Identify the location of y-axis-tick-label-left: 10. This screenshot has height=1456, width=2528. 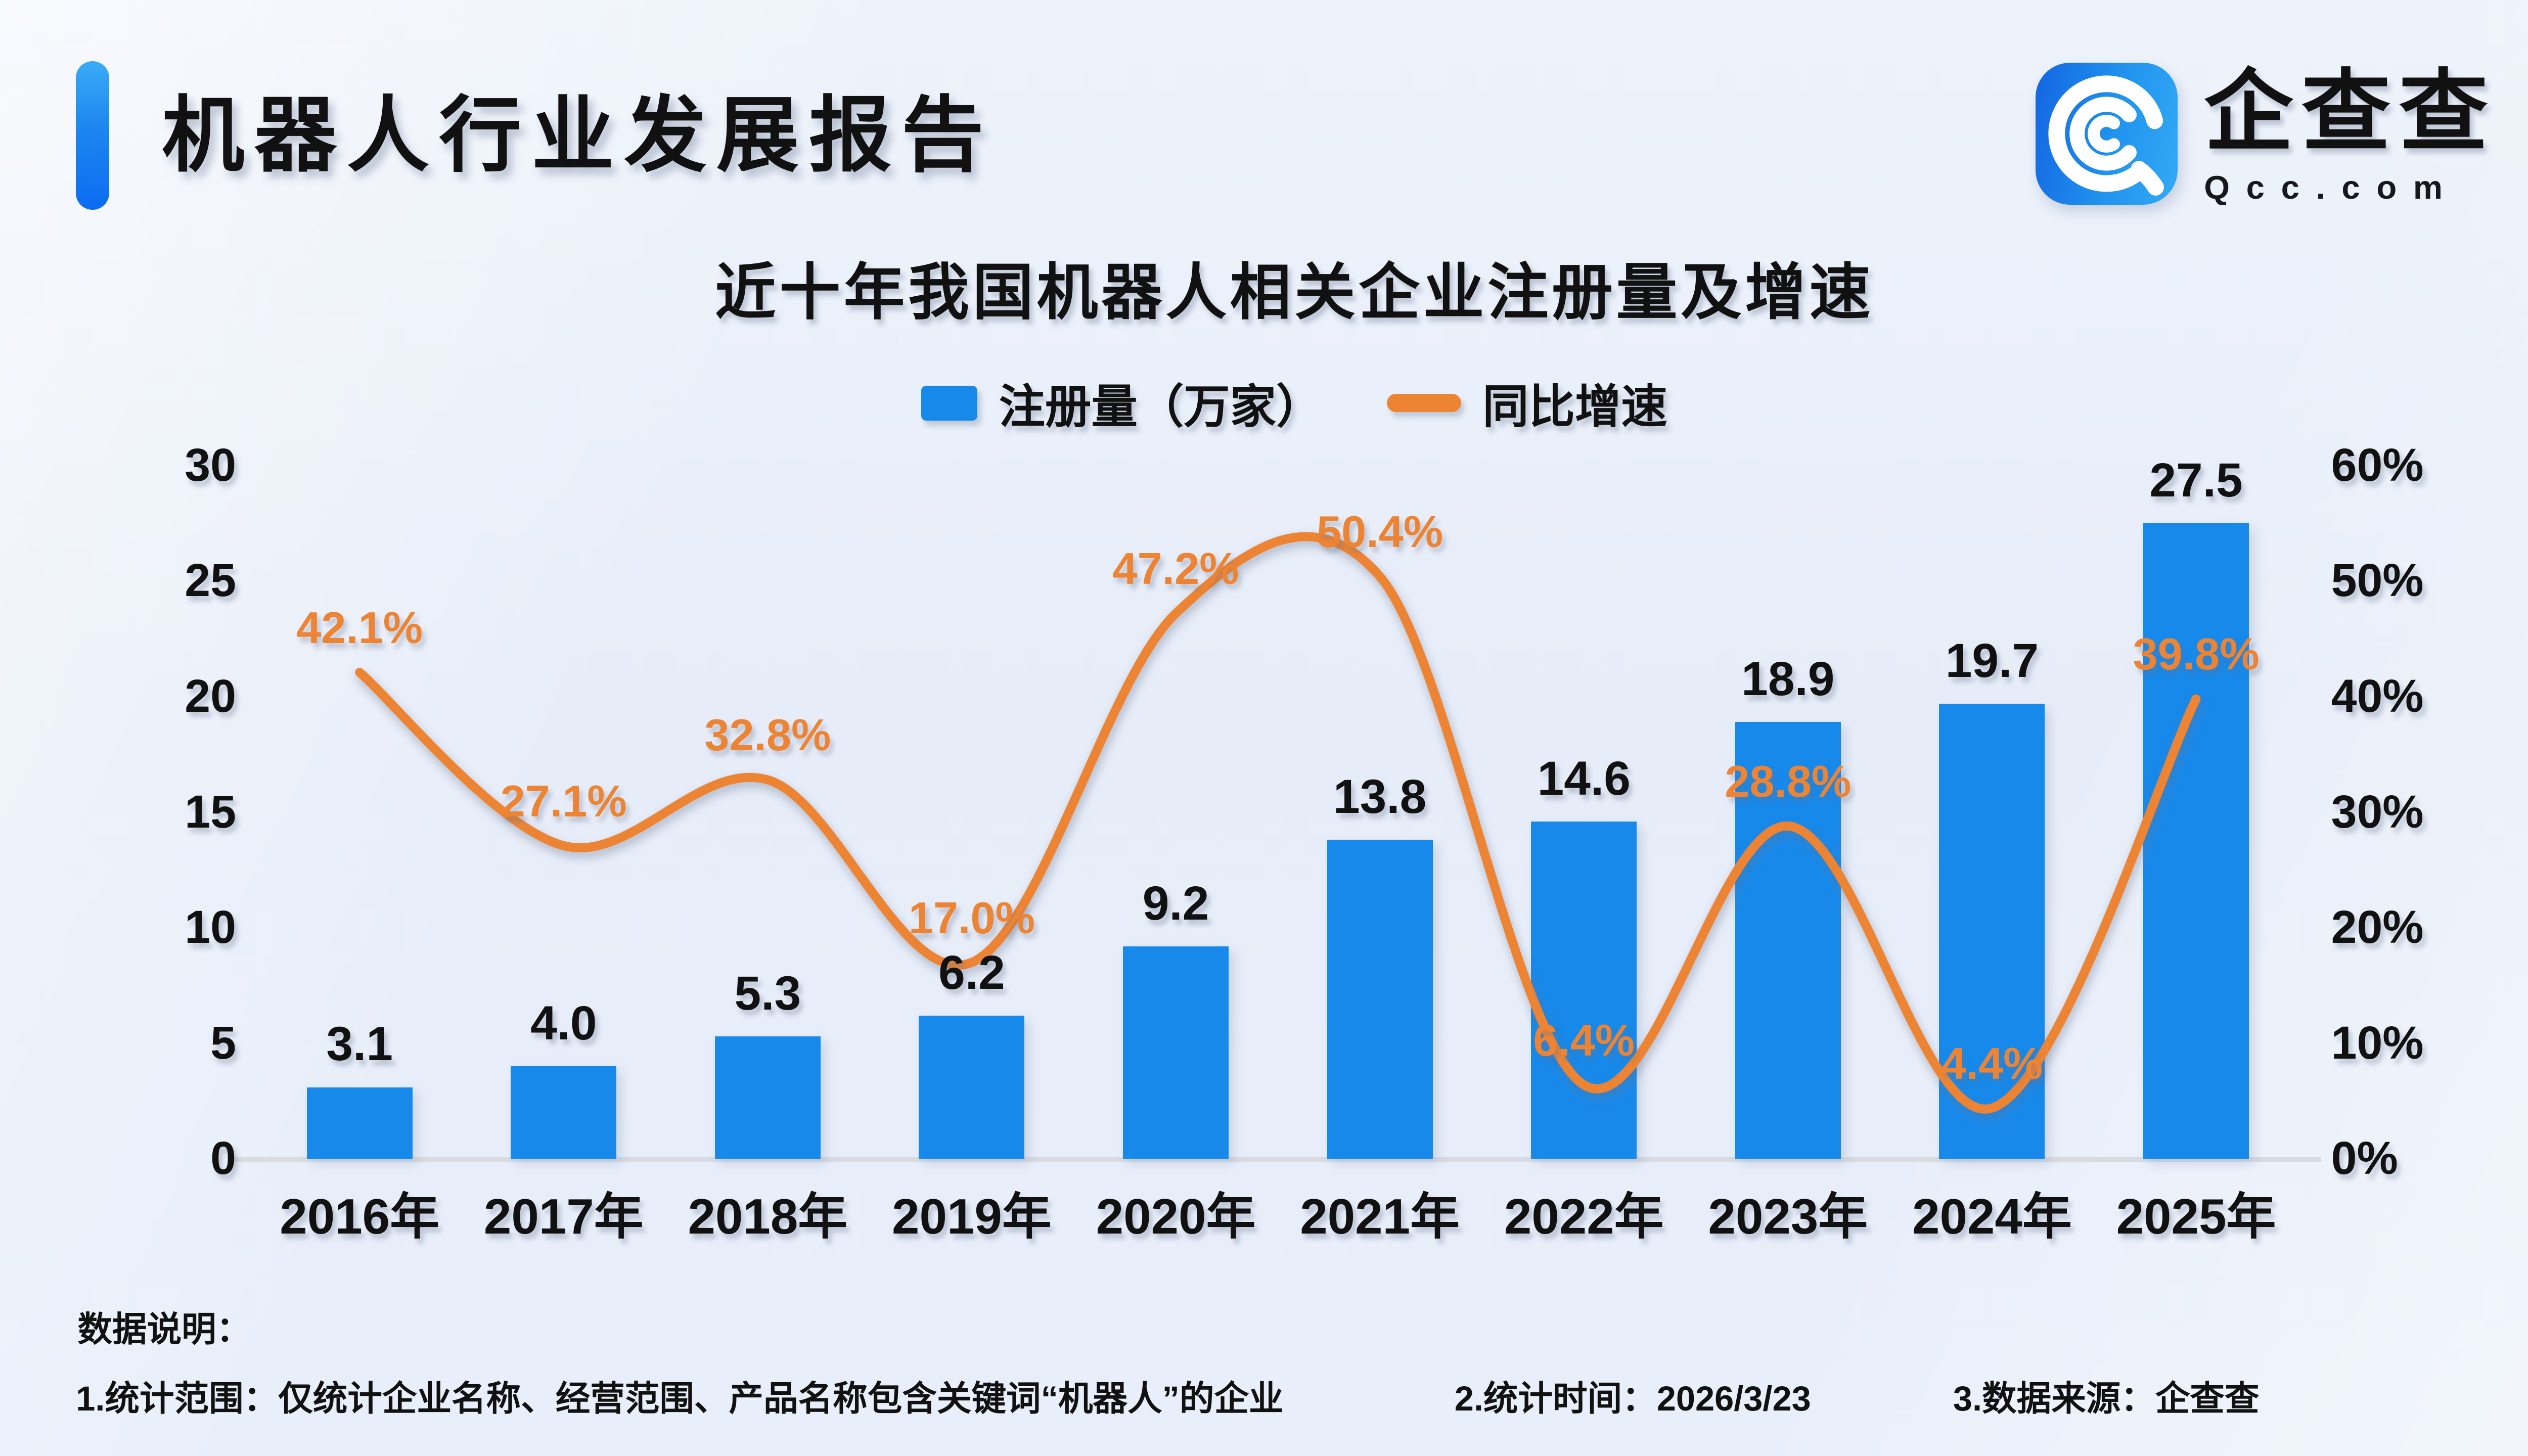
(211, 927).